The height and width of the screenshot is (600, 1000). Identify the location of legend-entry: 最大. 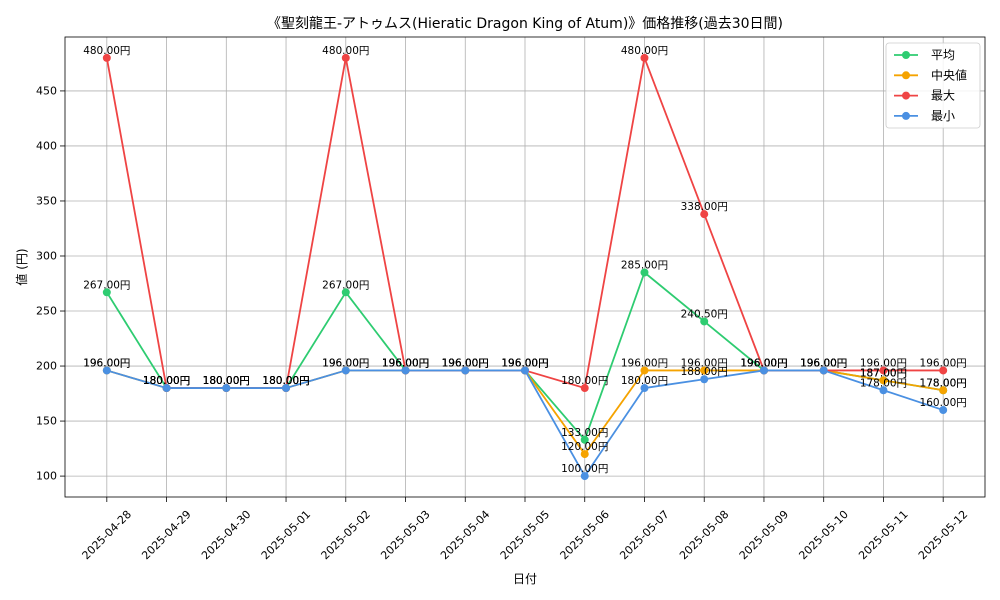
(924, 96).